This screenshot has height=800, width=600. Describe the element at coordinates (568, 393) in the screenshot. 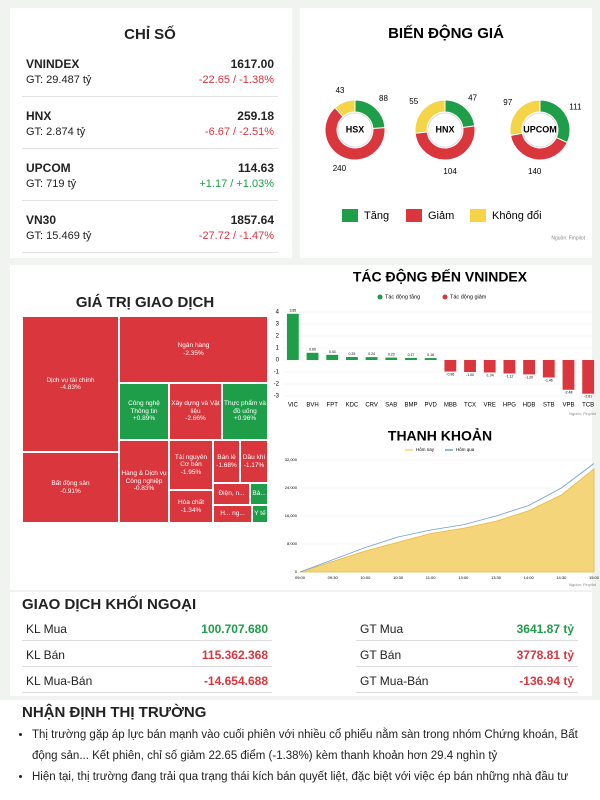

I see `value-label: -2.48` at that location.